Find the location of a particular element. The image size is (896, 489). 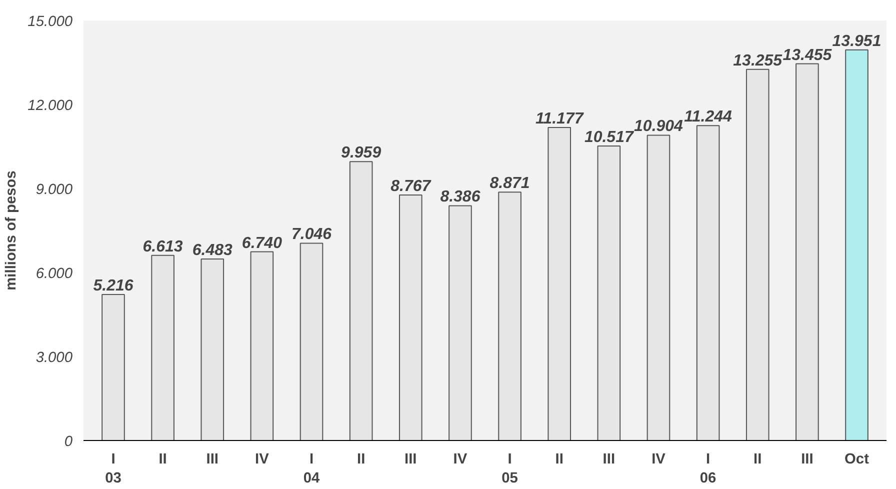

data-label: 9.959 is located at coordinates (361, 153).